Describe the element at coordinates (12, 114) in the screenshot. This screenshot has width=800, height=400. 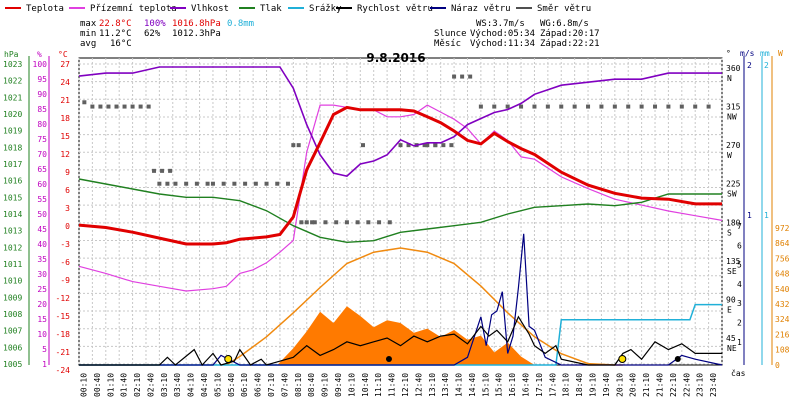
I see `hpa-tick-3: 1020` at that location.